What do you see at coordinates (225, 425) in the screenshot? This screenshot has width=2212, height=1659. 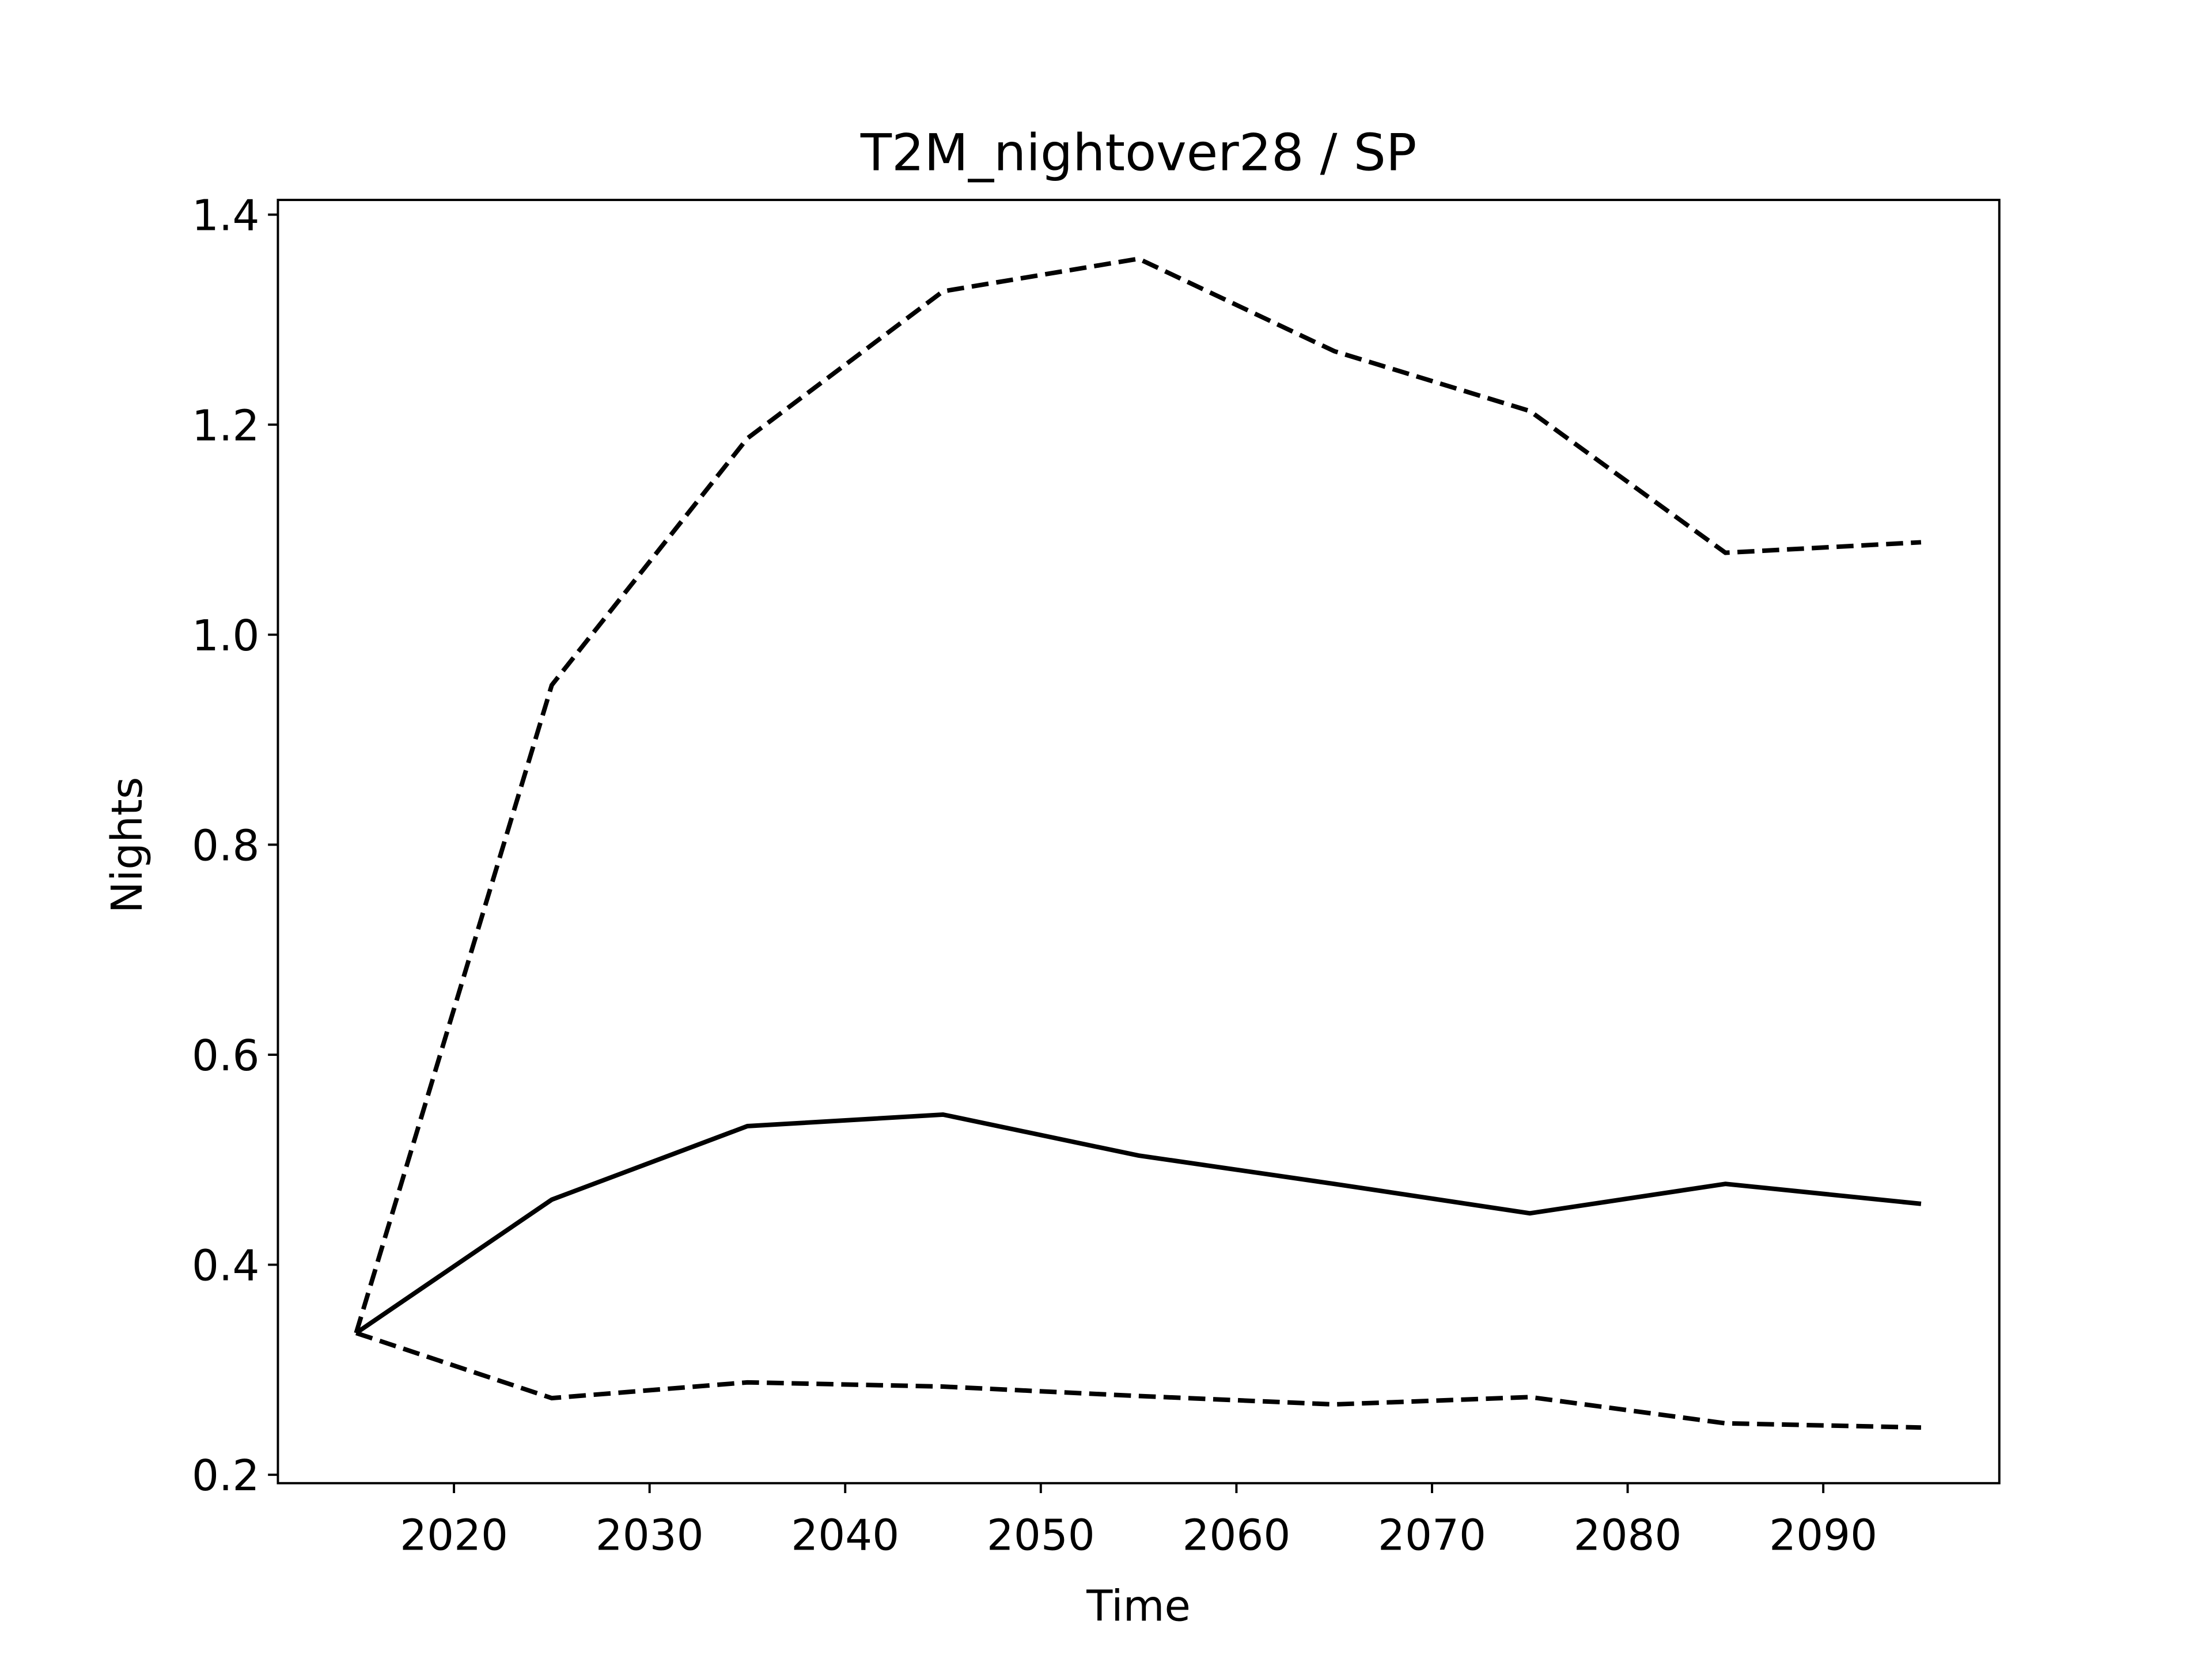 I see `y-tick-label: 1.2` at bounding box center [225, 425].